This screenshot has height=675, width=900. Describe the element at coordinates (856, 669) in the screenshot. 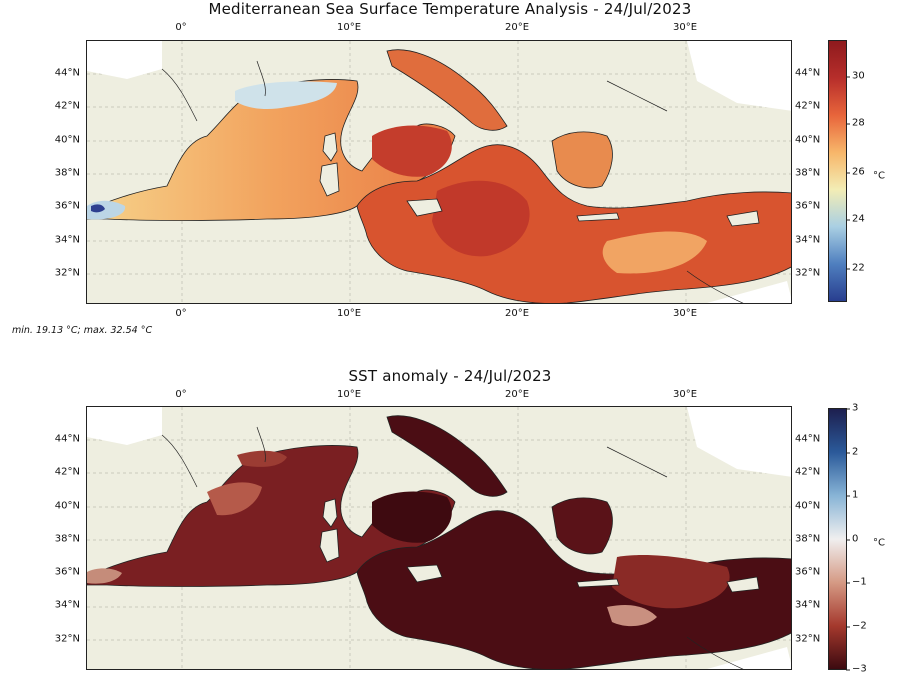

I see `anom-cbar-tick-m3: −3` at that location.